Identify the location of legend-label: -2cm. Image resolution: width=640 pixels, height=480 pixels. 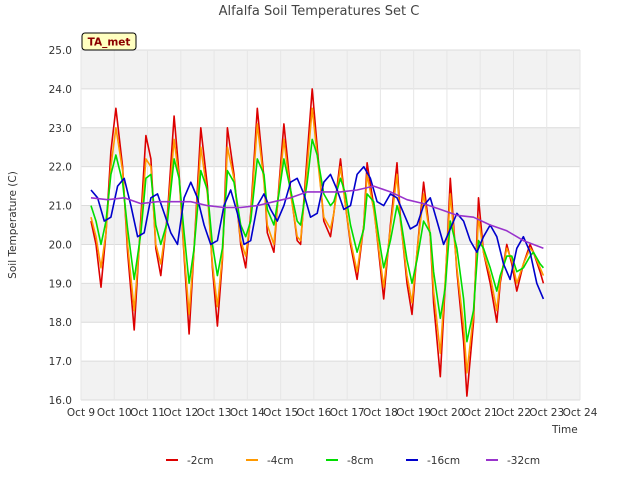
(200, 461).